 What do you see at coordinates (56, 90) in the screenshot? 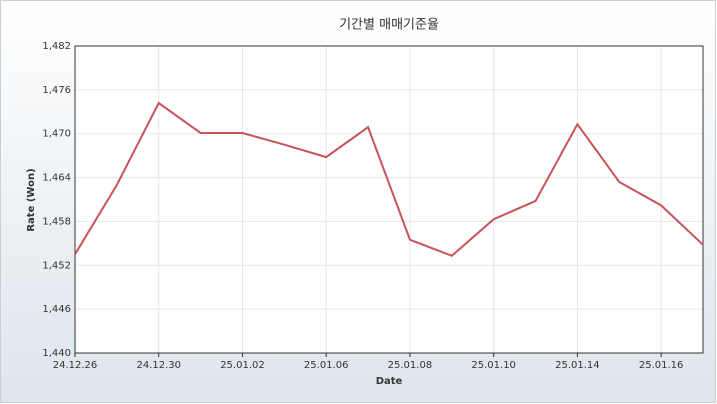
I see `y-tick-label: 1,476` at bounding box center [56, 90].